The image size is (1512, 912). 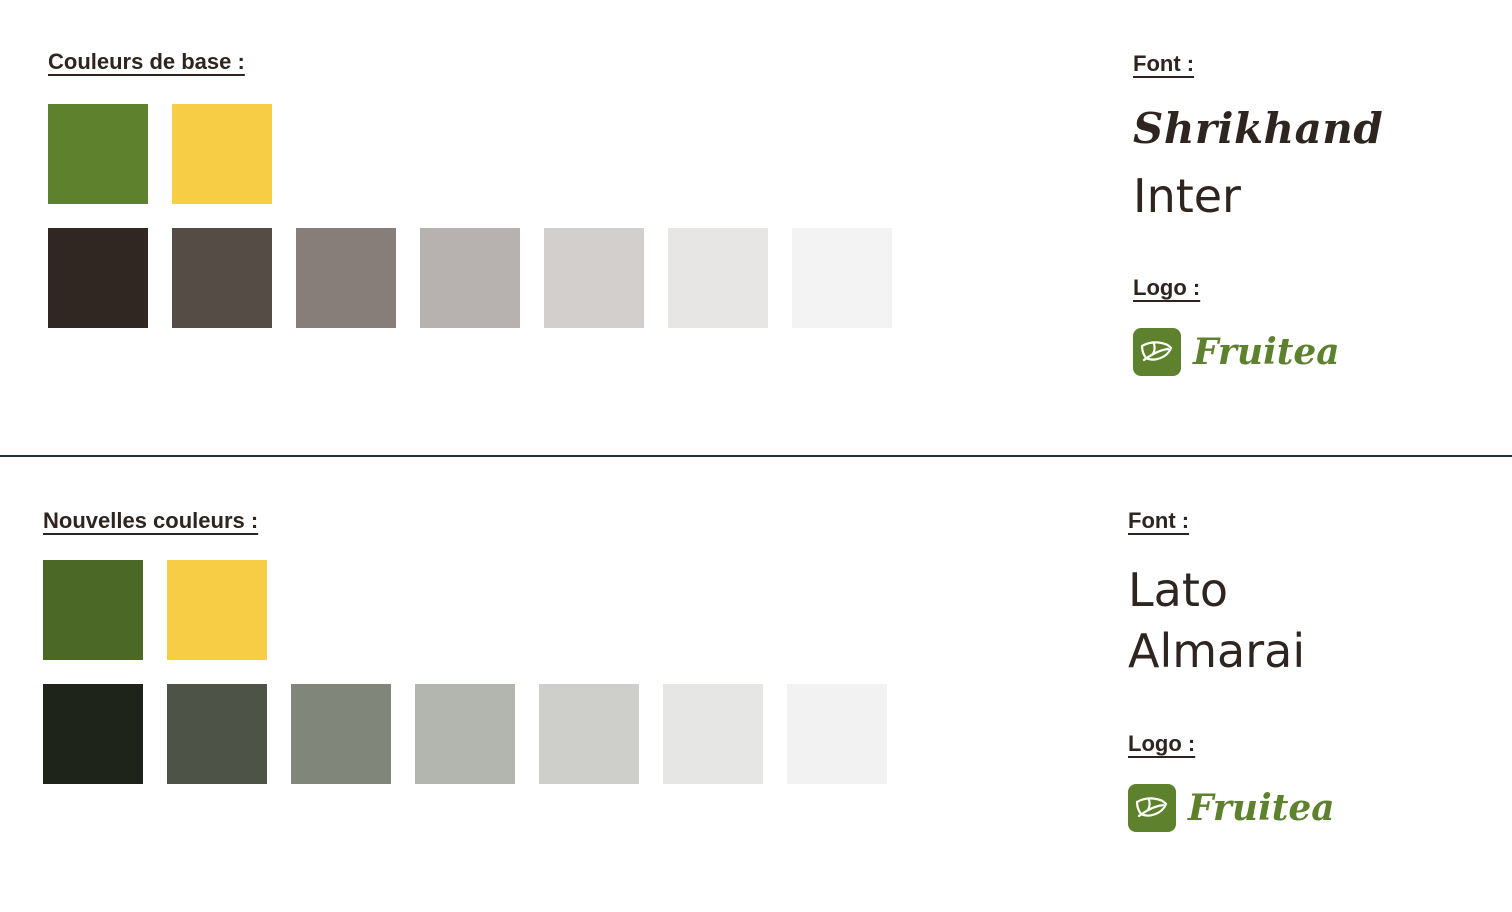 I want to click on new-neutral-swatches, so click(x=465, y=734).